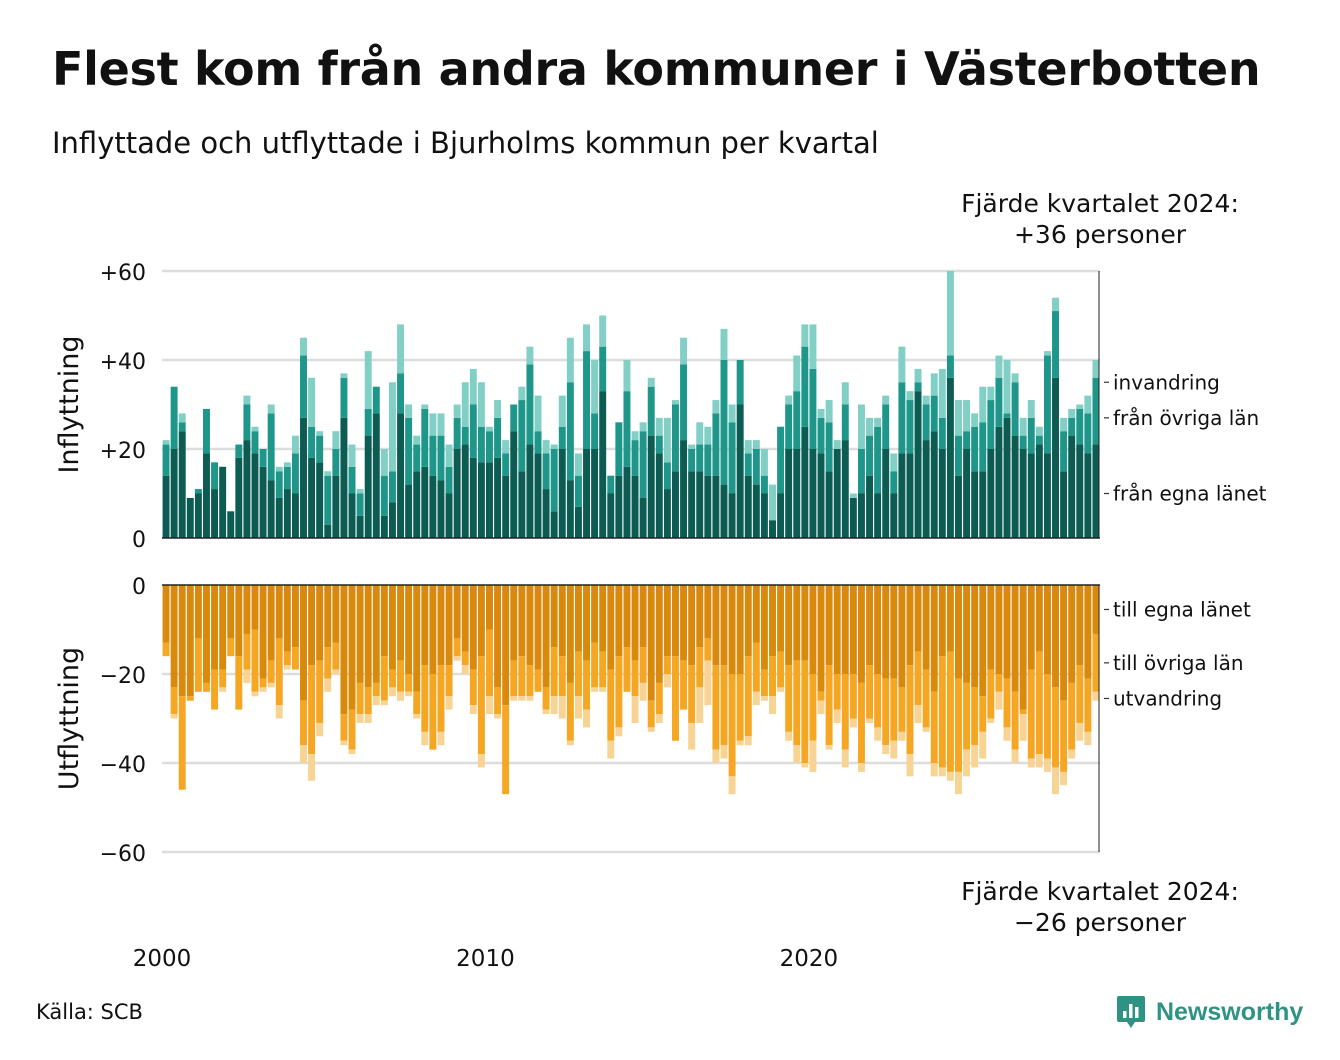 This screenshot has height=1060, width=1340. I want to click on ytick-label-inflow: +40, so click(123, 362).